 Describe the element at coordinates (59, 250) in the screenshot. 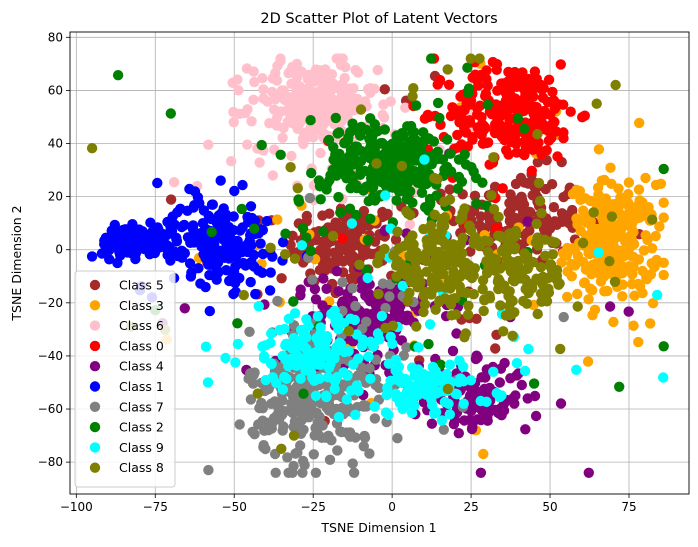

I see `y-tick-label: 0` at that location.